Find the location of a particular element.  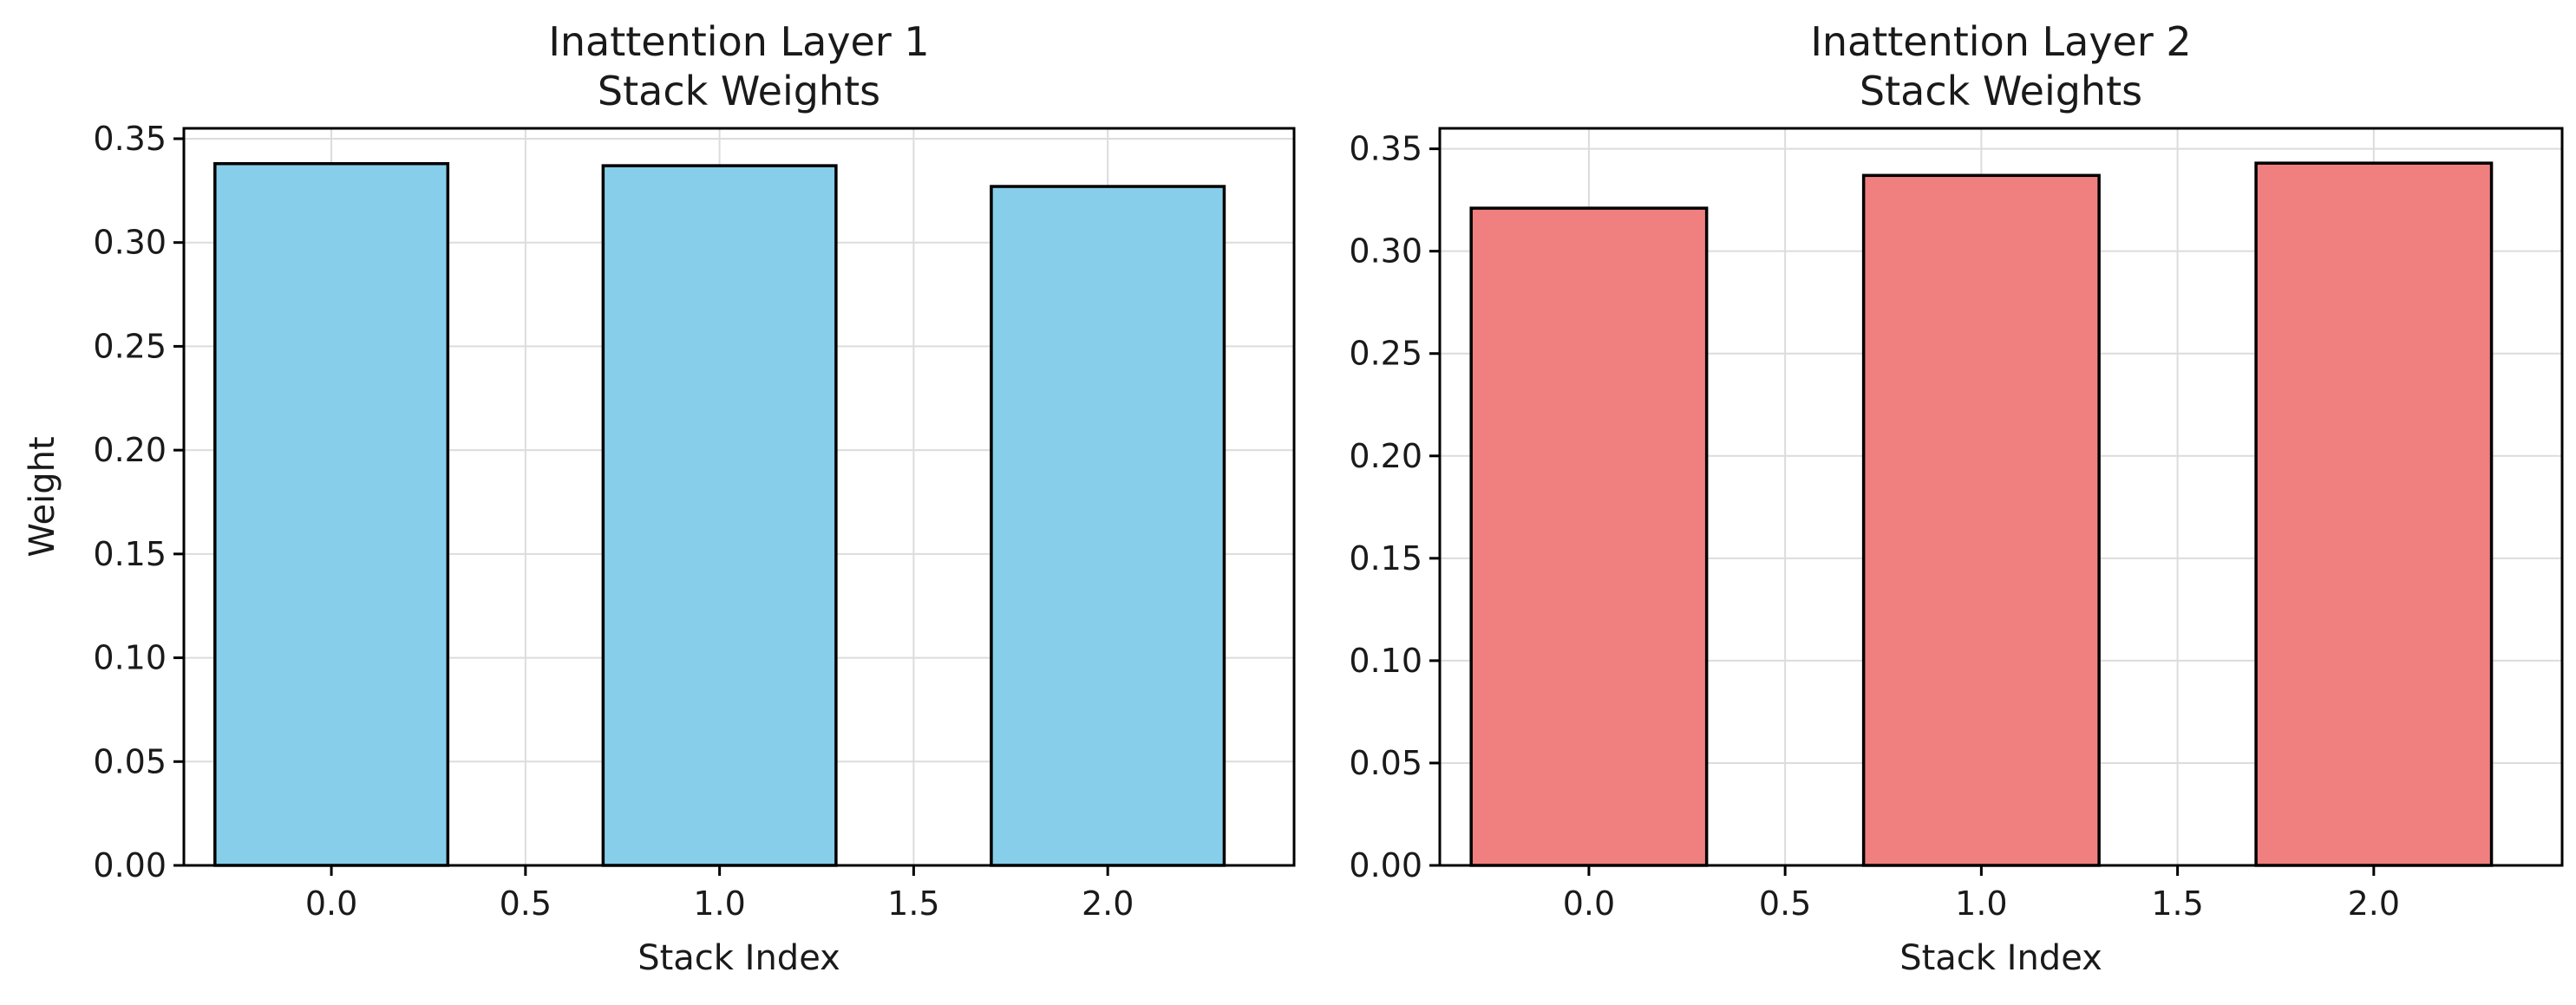

chart-title-line1: Inattention Layer 2 is located at coordinates (2000, 42).